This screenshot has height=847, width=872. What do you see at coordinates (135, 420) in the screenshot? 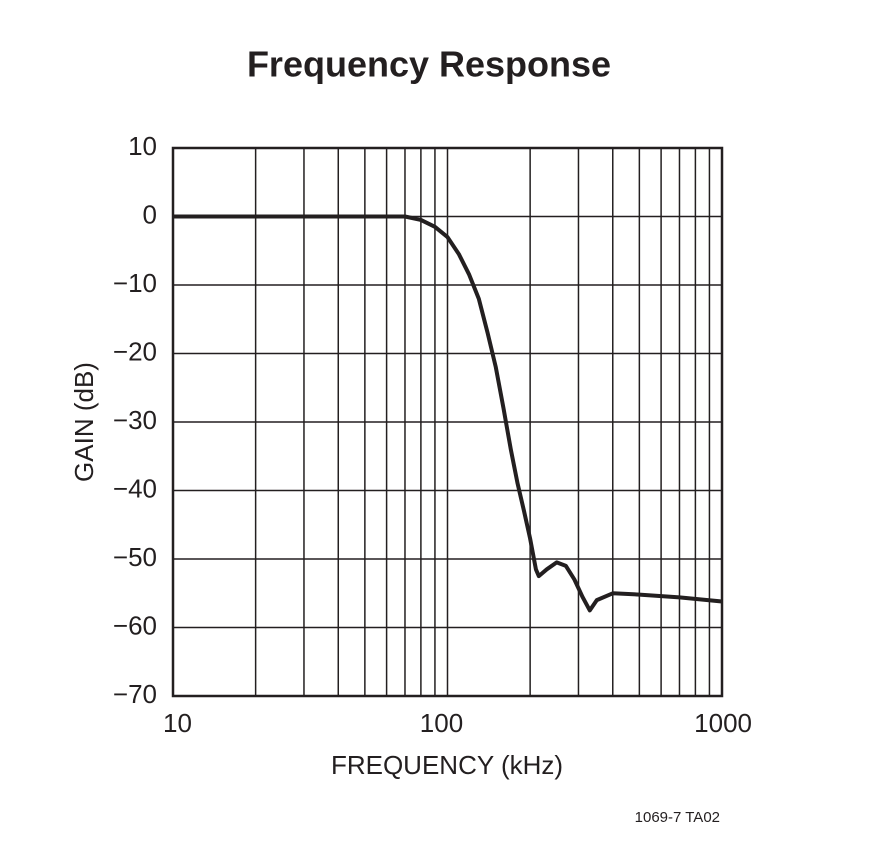
I see `y-tick-label: −30` at bounding box center [135, 420].